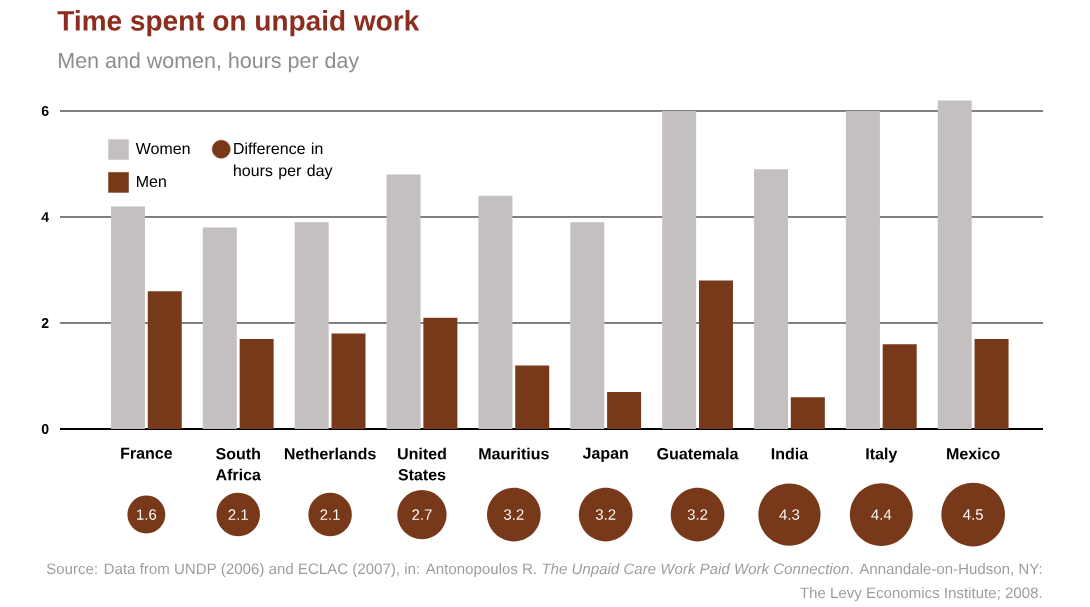 The image size is (1090, 607). Describe the element at coordinates (209, 62) in the screenshot. I see `chart-subtitle: Men and women, hours per day` at that location.